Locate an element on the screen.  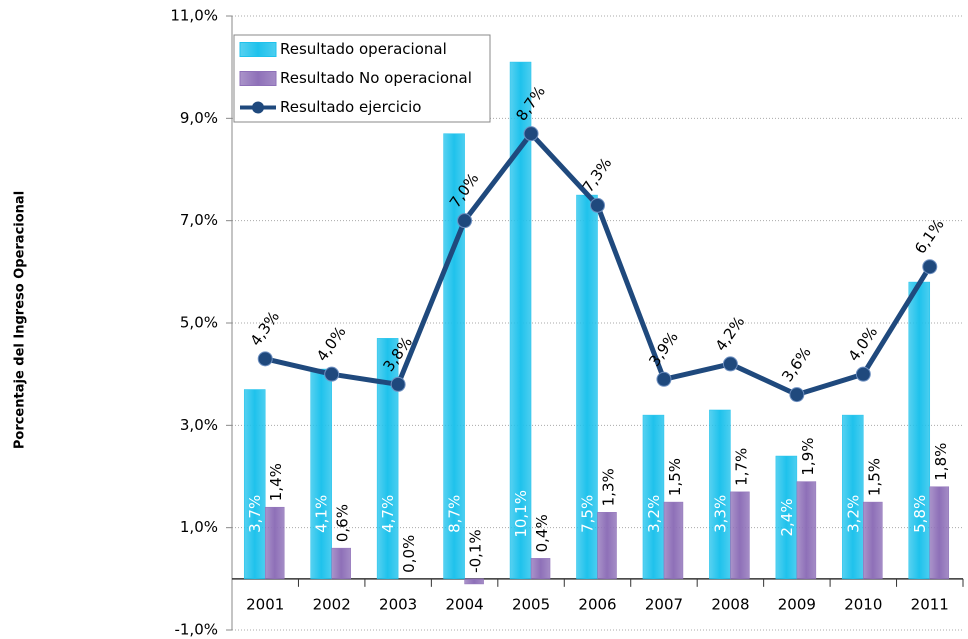
y-tick-label: 7,0% is located at coordinates (199, 220).